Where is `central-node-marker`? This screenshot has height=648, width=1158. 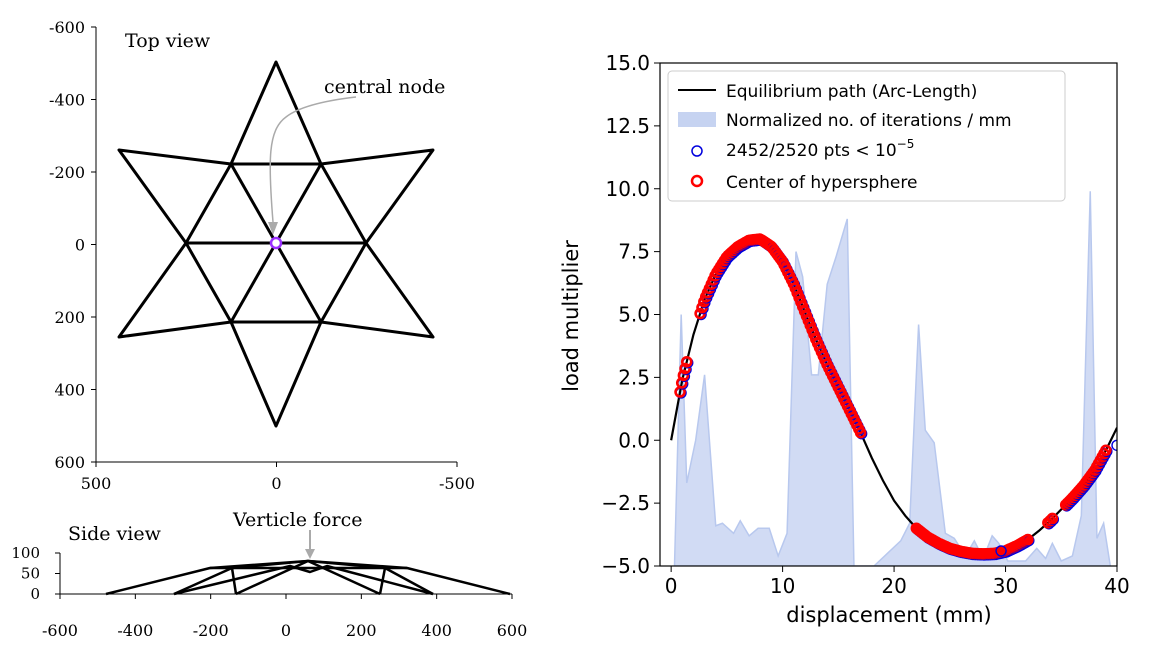
central-node-marker is located at coordinates (276, 243).